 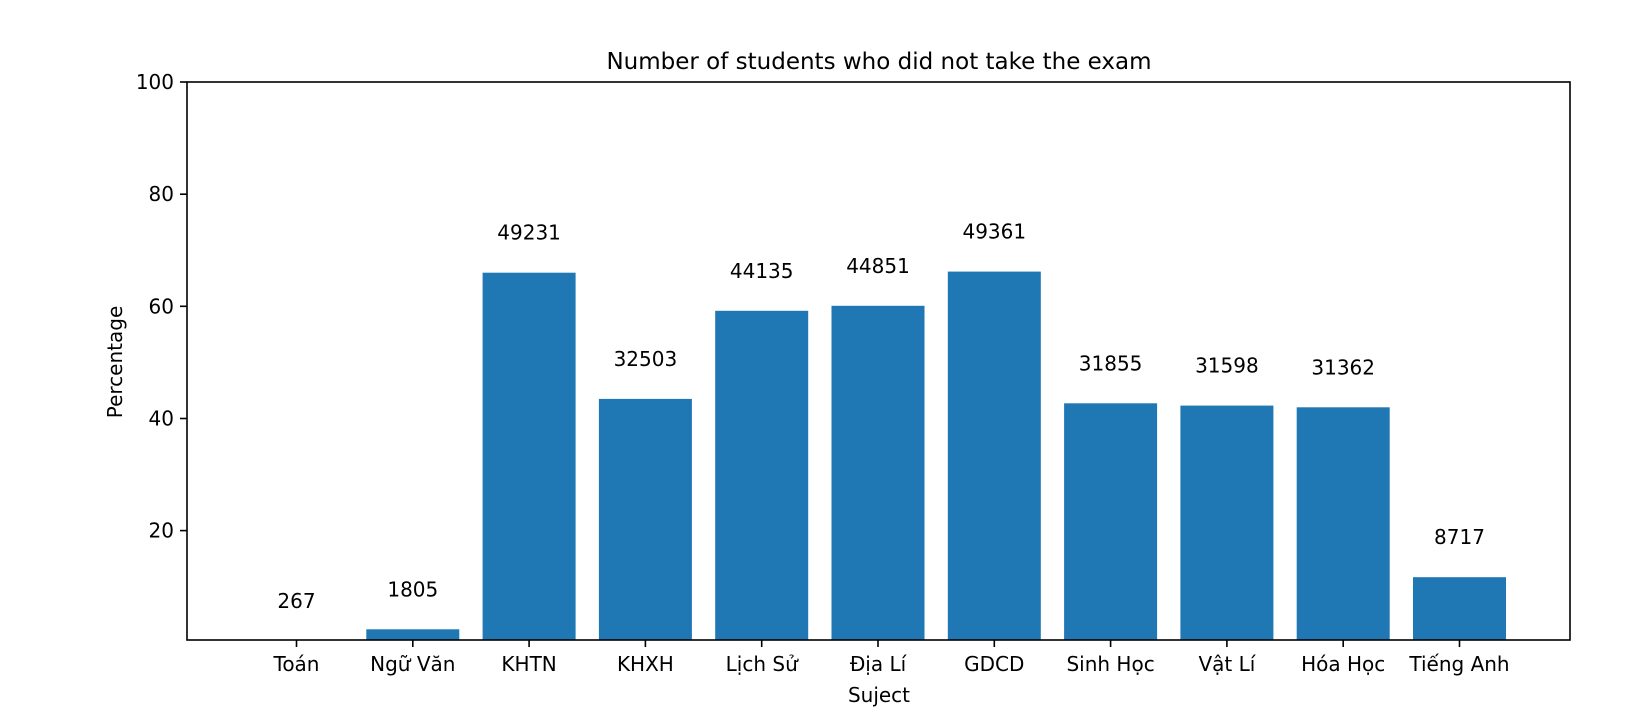 What do you see at coordinates (879, 664) in the screenshot?
I see `x-tick-label-5: Địa Lí` at bounding box center [879, 664].